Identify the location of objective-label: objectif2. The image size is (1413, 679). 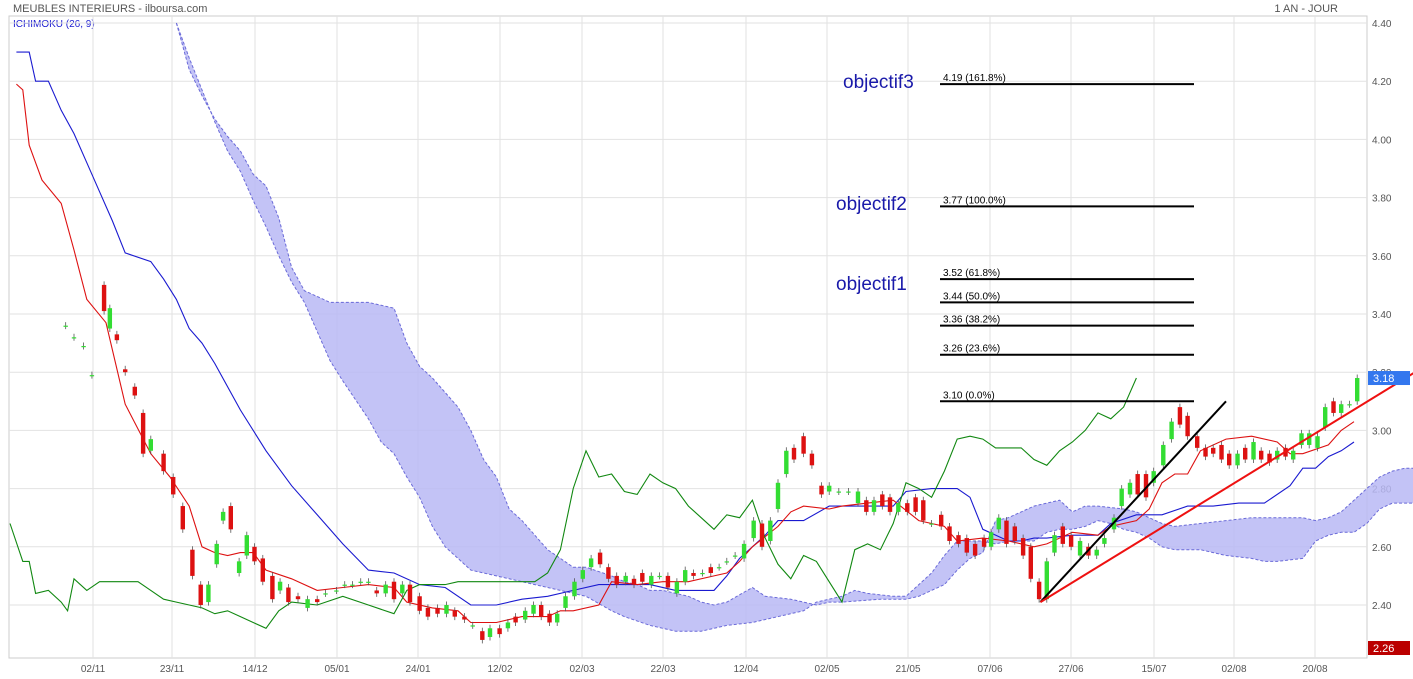
(871, 204).